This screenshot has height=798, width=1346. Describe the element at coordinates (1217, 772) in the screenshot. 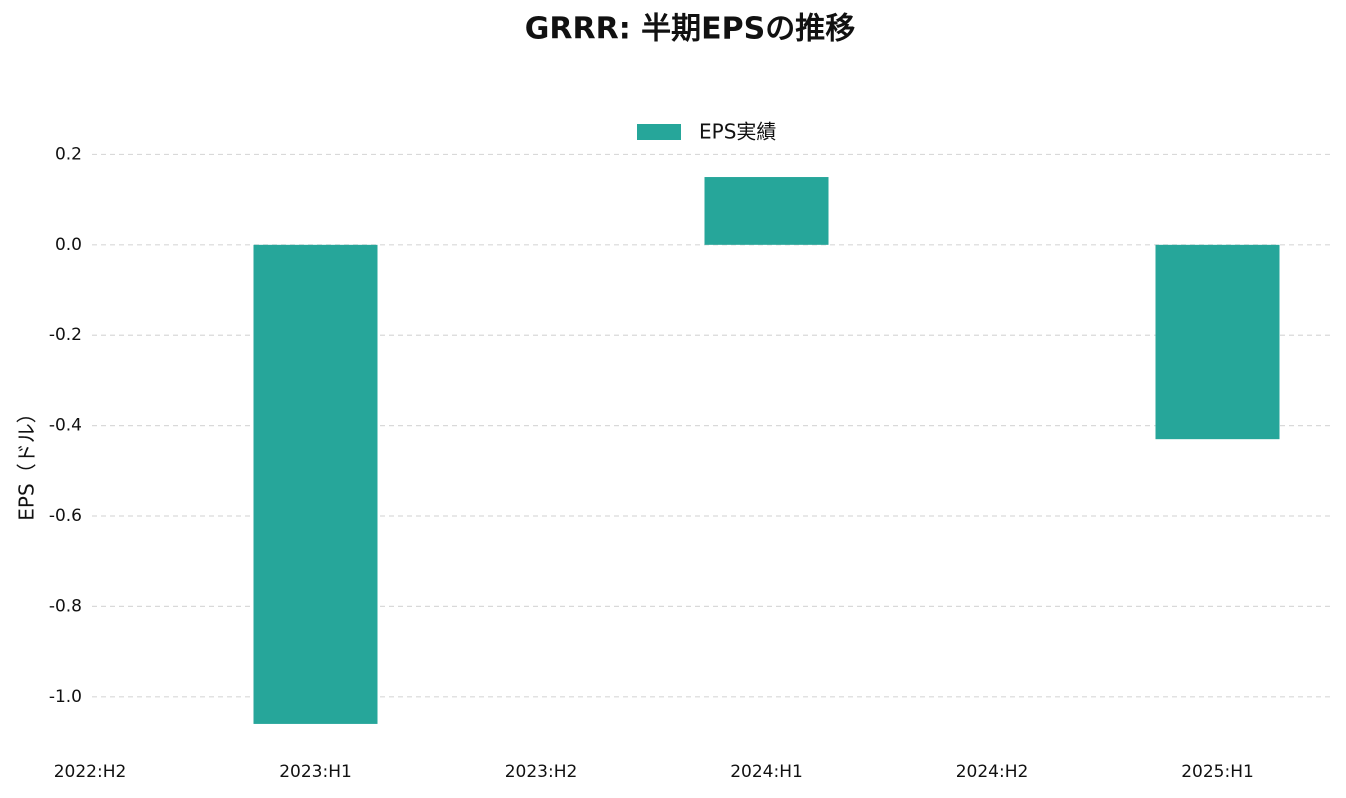

I see `x-tick-label: 2025:H1` at that location.